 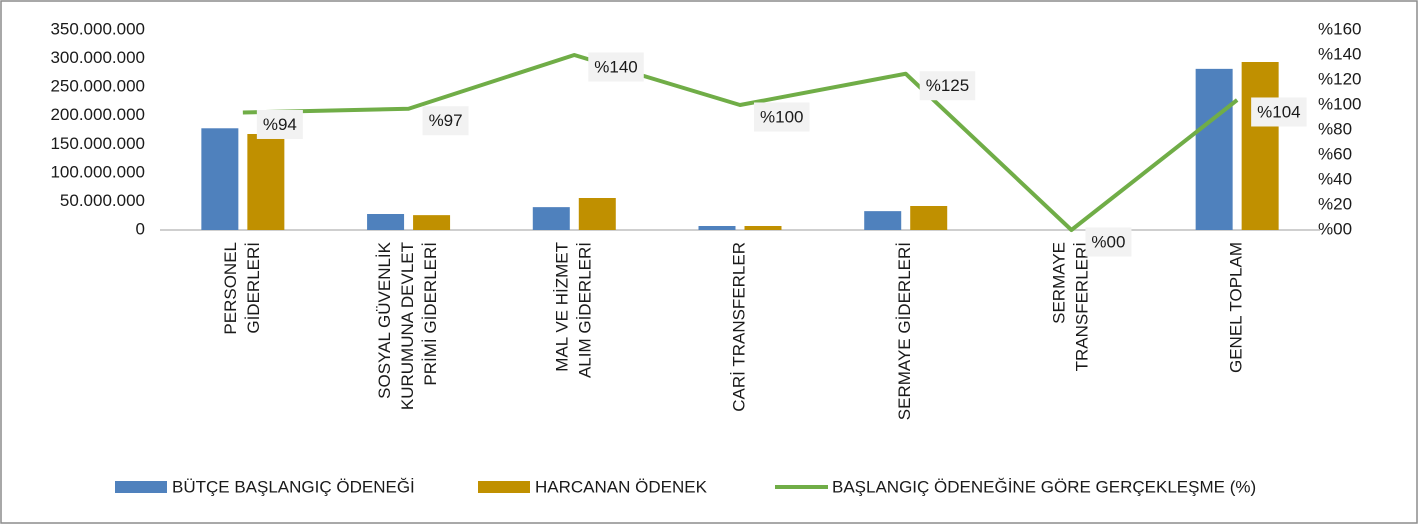 I want to click on y2-tick-label: %60, so click(x=1335, y=153).